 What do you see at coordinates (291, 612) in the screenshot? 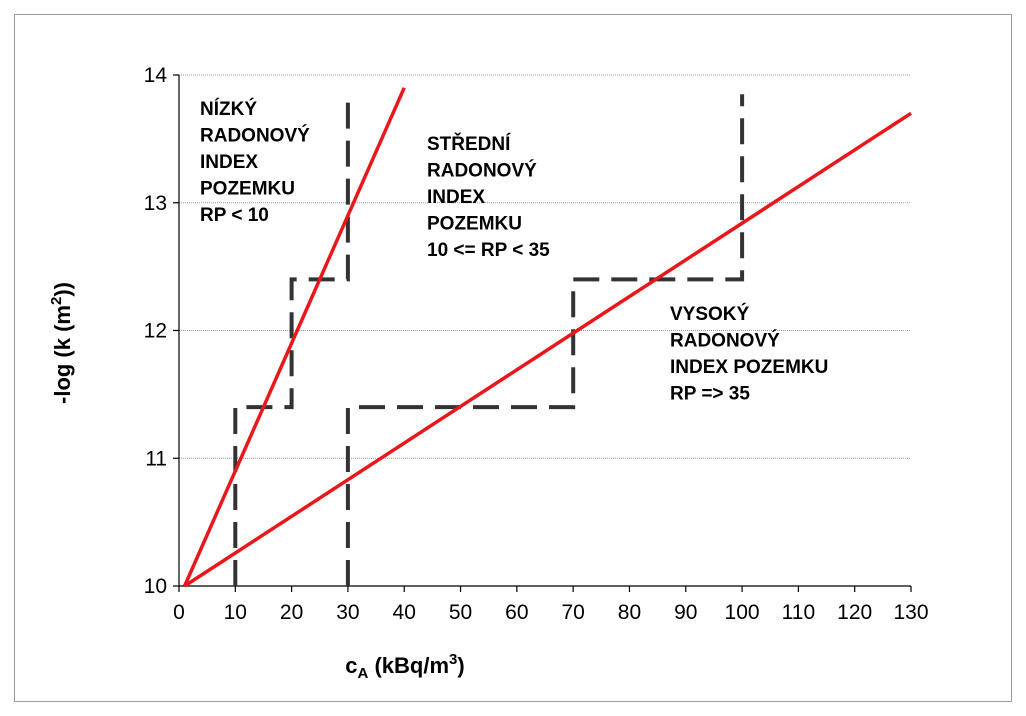
I see `x-tick-label: 20` at bounding box center [291, 612].